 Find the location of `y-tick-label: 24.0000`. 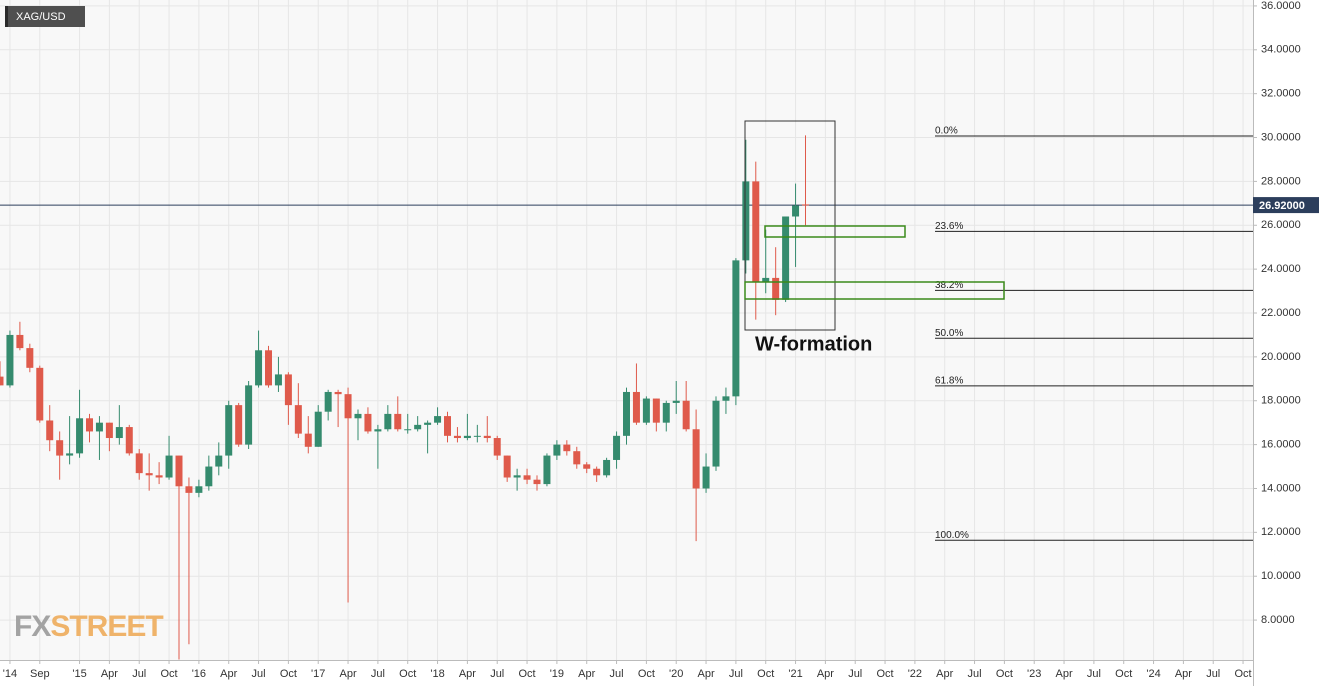

y-tick-label: 24.0000 is located at coordinates (1281, 269).